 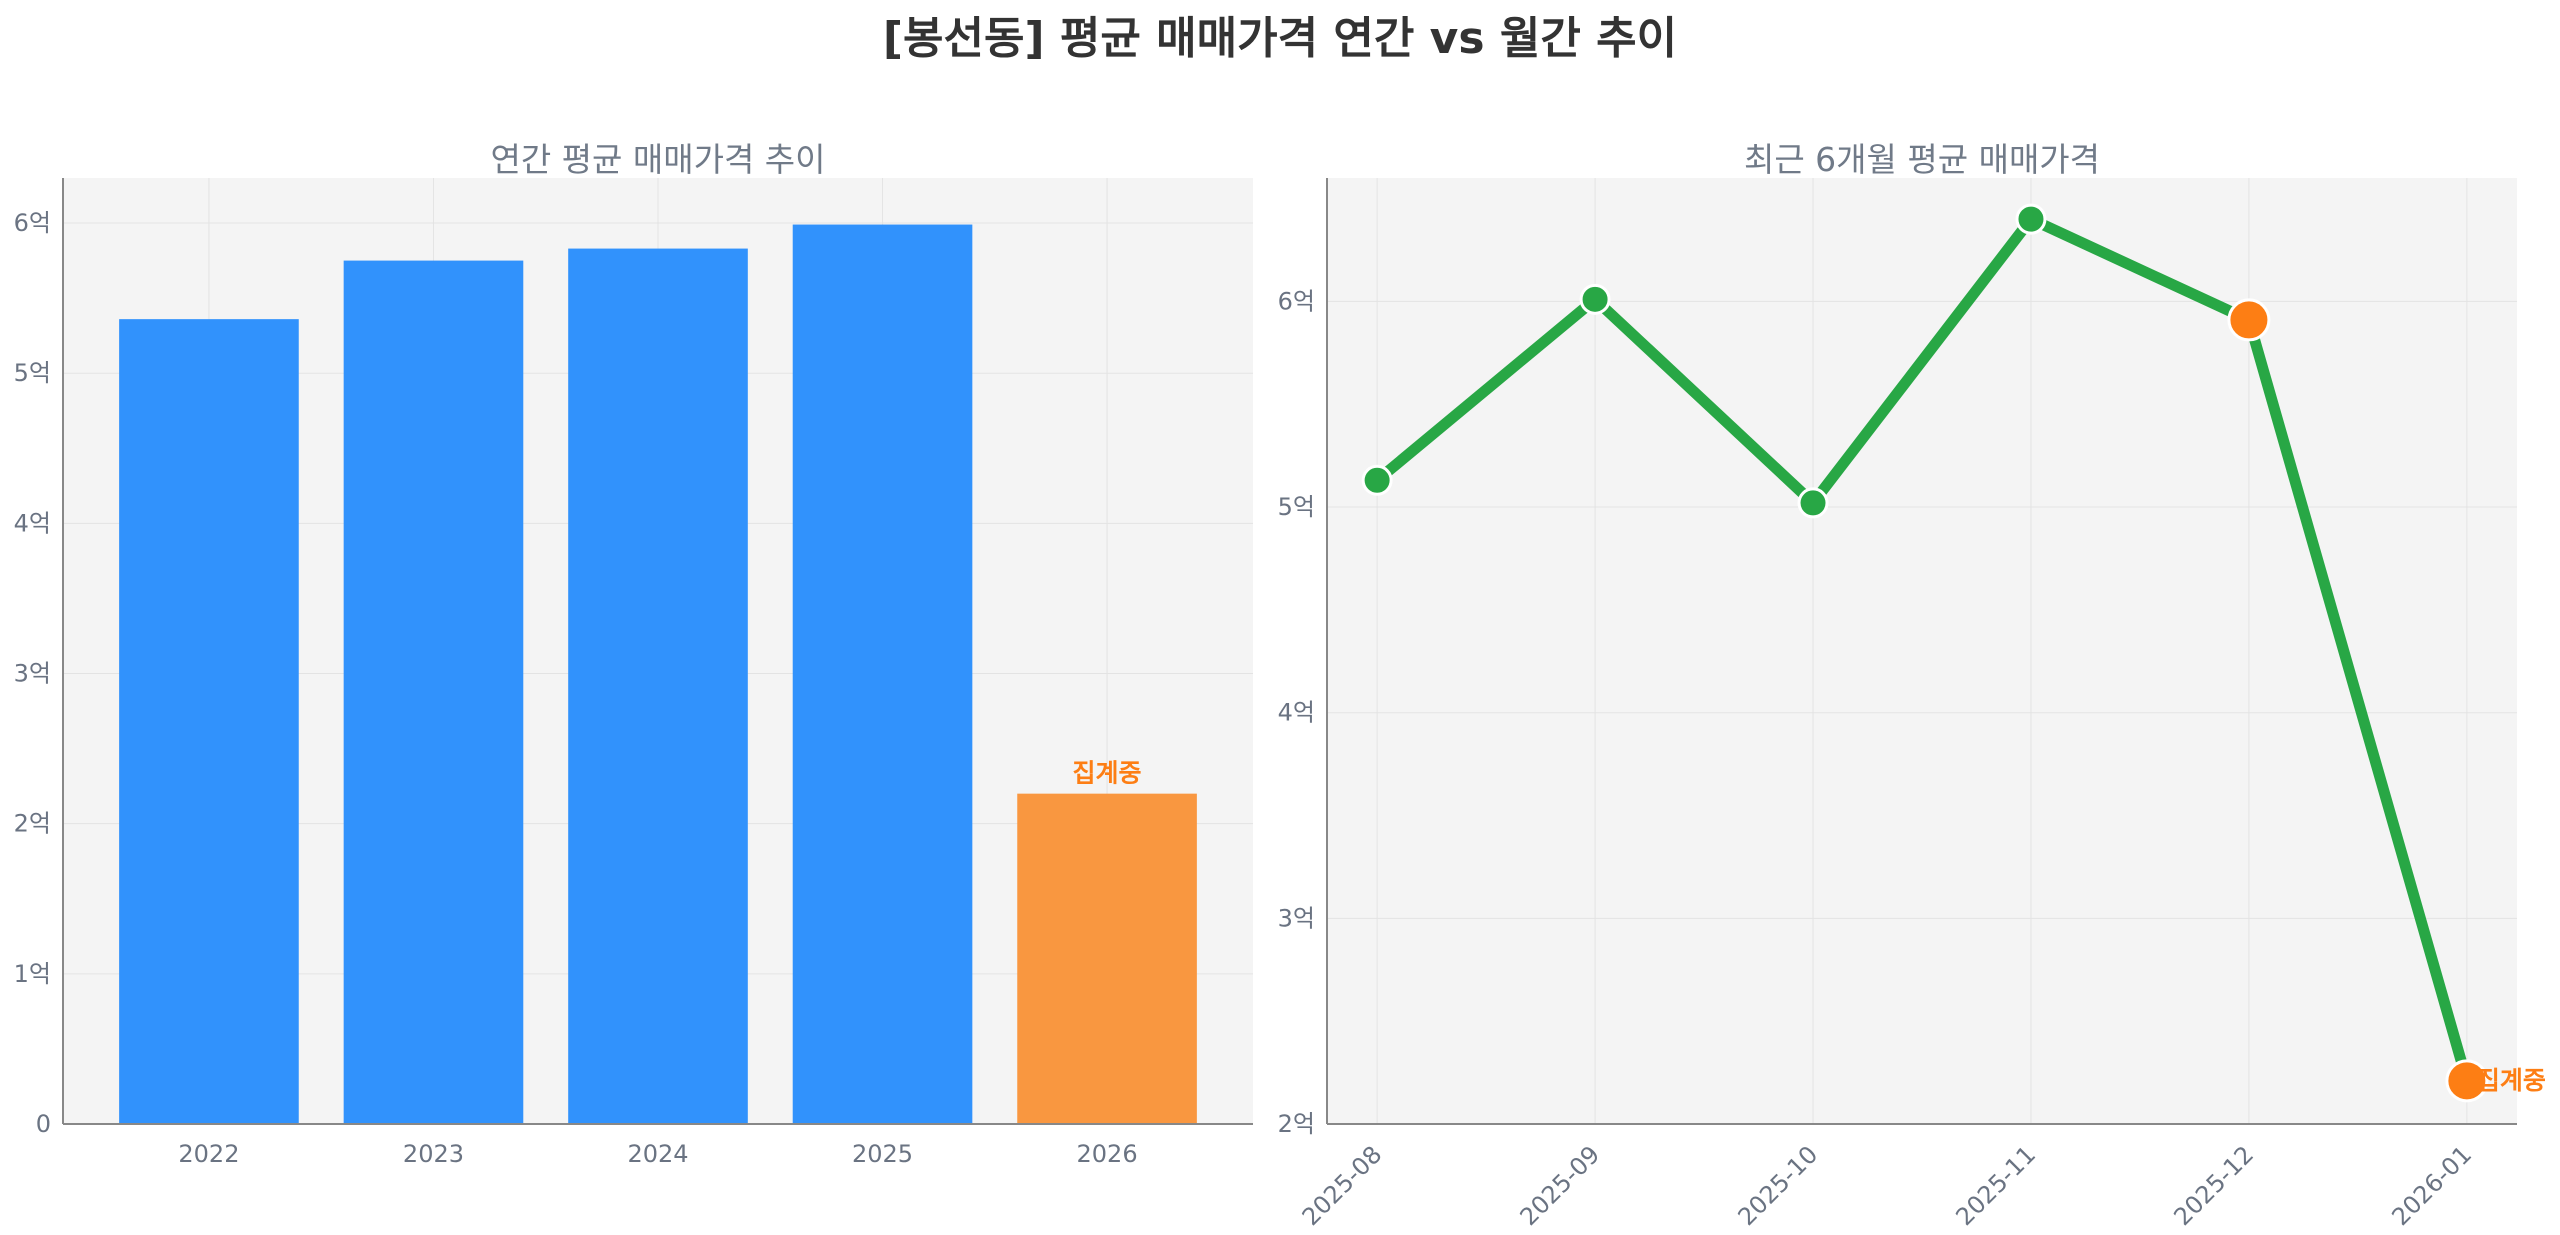 I want to click on line-x-tick-label: 2026-01, so click(x=2431, y=1185).